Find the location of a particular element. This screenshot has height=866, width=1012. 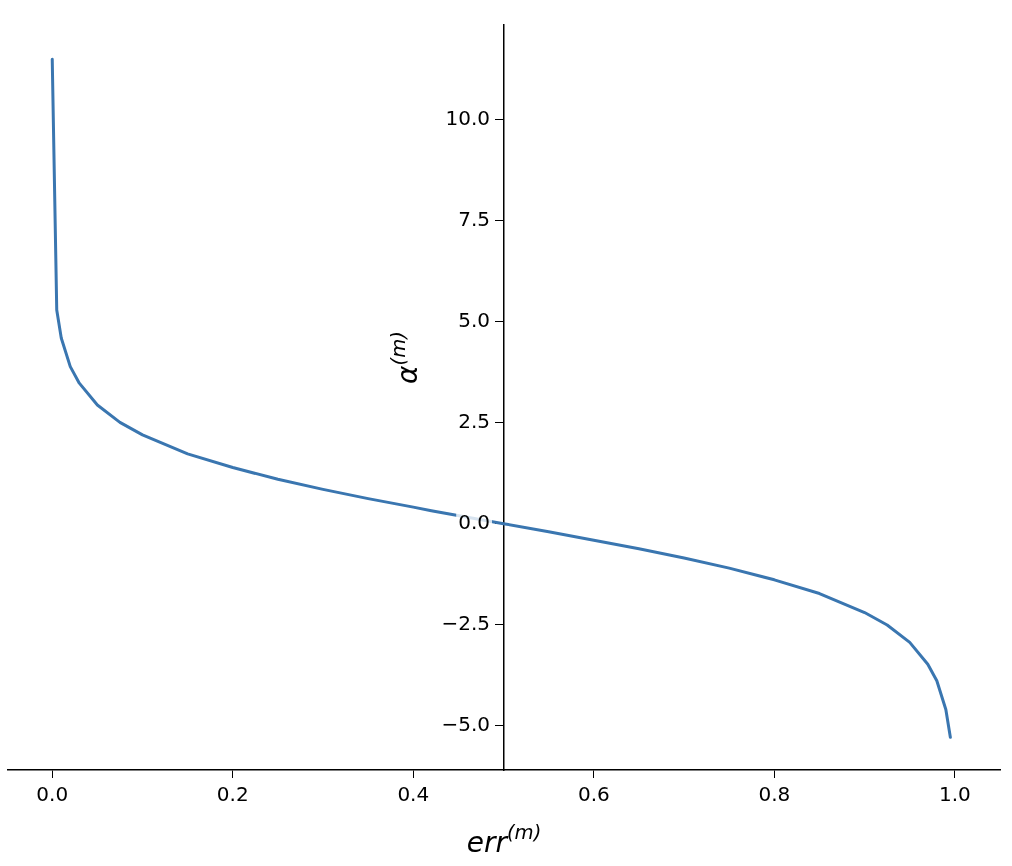

y-tick-label: 2.5 is located at coordinates (474, 420).